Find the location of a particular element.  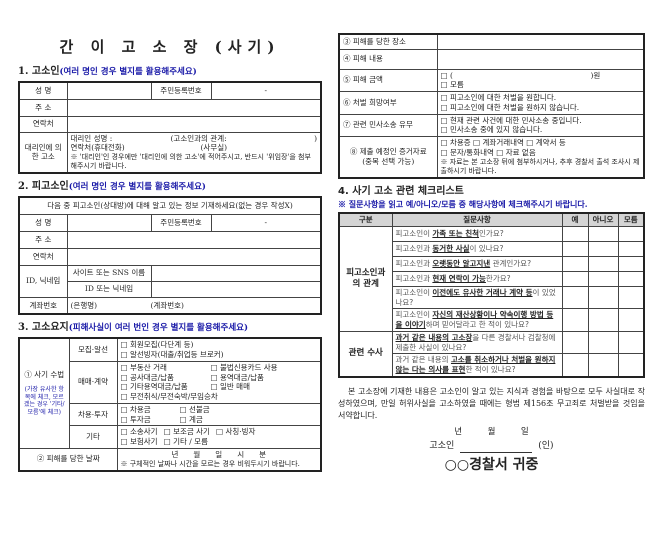

content-field is located at coordinates (540, 59).